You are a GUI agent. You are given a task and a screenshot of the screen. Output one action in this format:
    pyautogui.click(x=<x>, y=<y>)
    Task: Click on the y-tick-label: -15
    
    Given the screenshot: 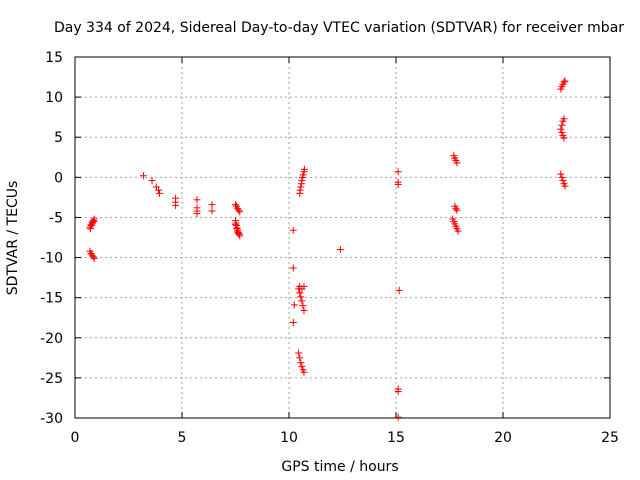 What is the action you would take?
    pyautogui.click(x=51, y=299)
    